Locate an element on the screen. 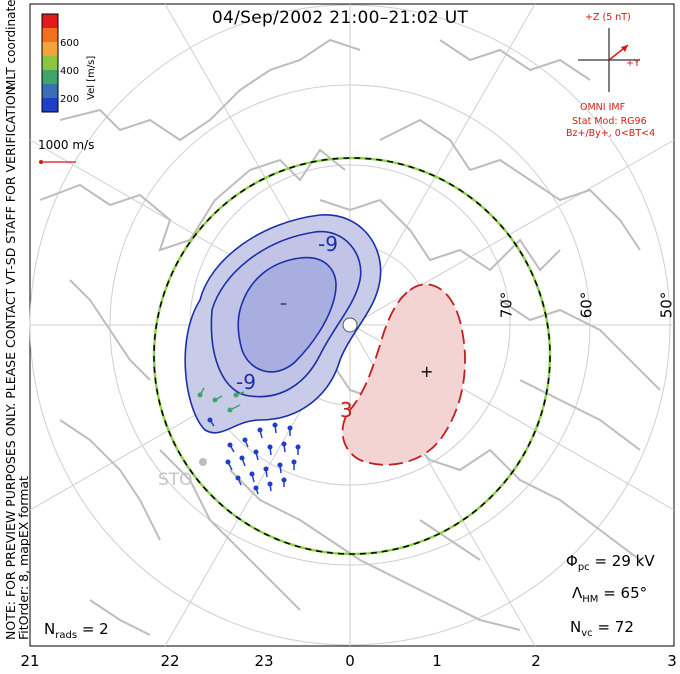 This screenshot has width=680, height=674. mlt-label-21: 21 is located at coordinates (30, 661).